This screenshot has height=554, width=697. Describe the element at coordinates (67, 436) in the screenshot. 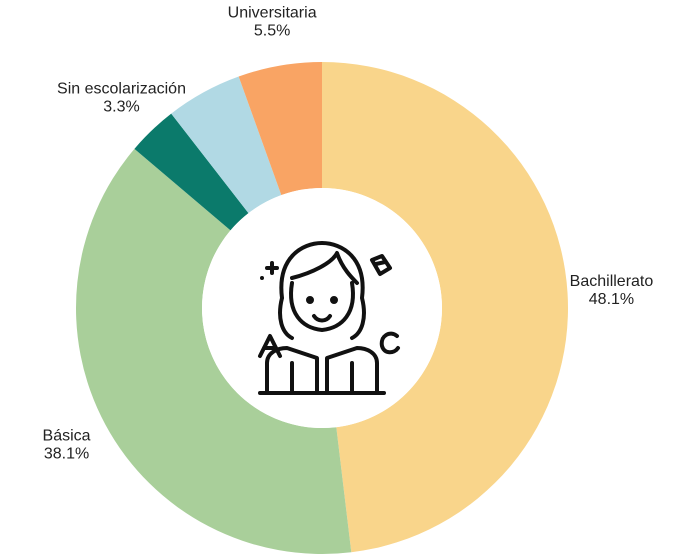

I see `slice-label: Básica` at that location.